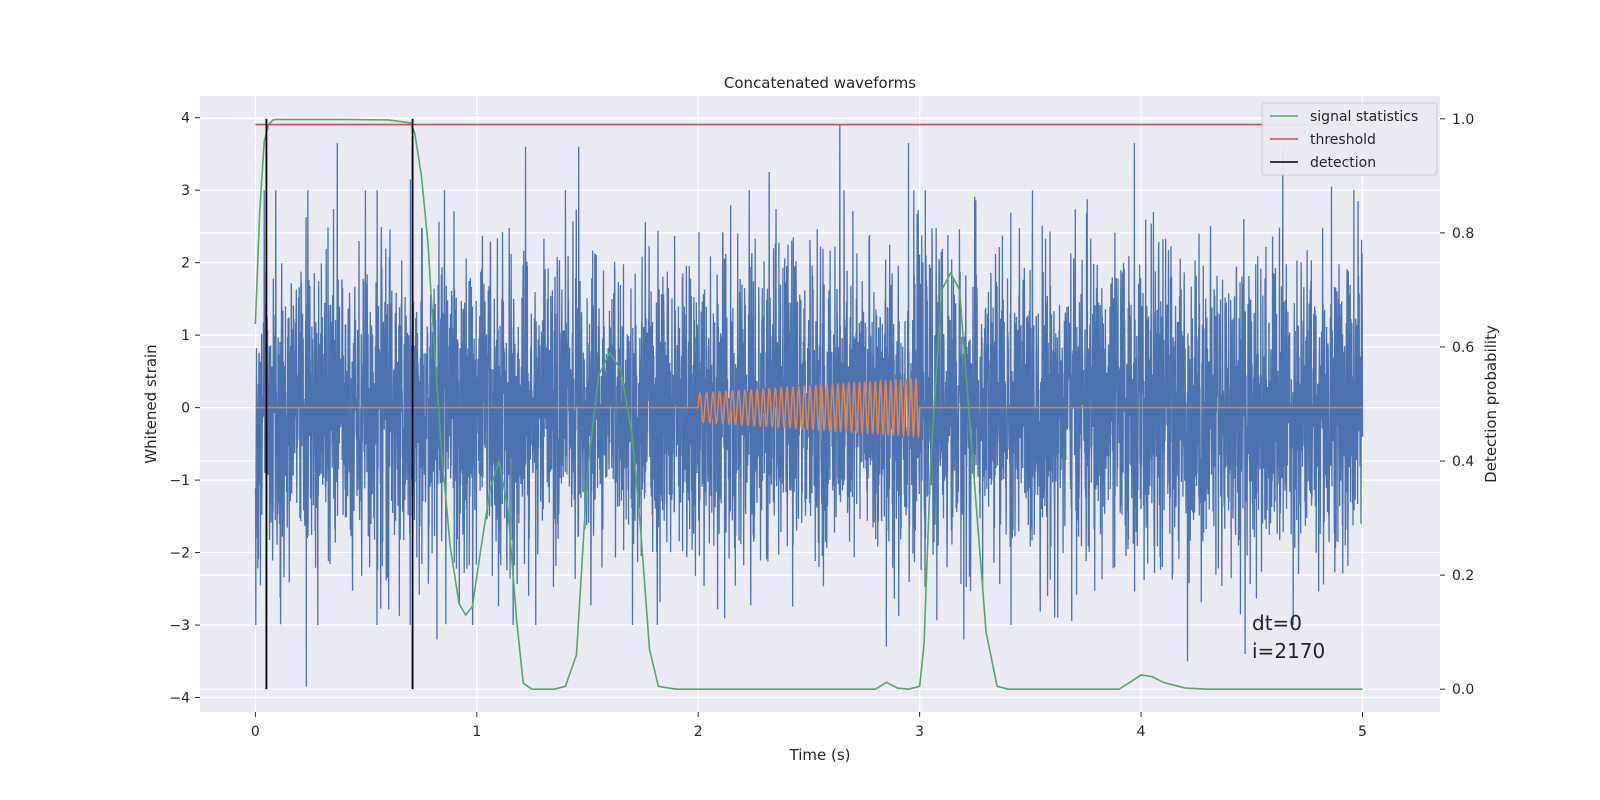  Describe the element at coordinates (1463, 348) in the screenshot. I see `y2-tick-label: 0.6` at that location.